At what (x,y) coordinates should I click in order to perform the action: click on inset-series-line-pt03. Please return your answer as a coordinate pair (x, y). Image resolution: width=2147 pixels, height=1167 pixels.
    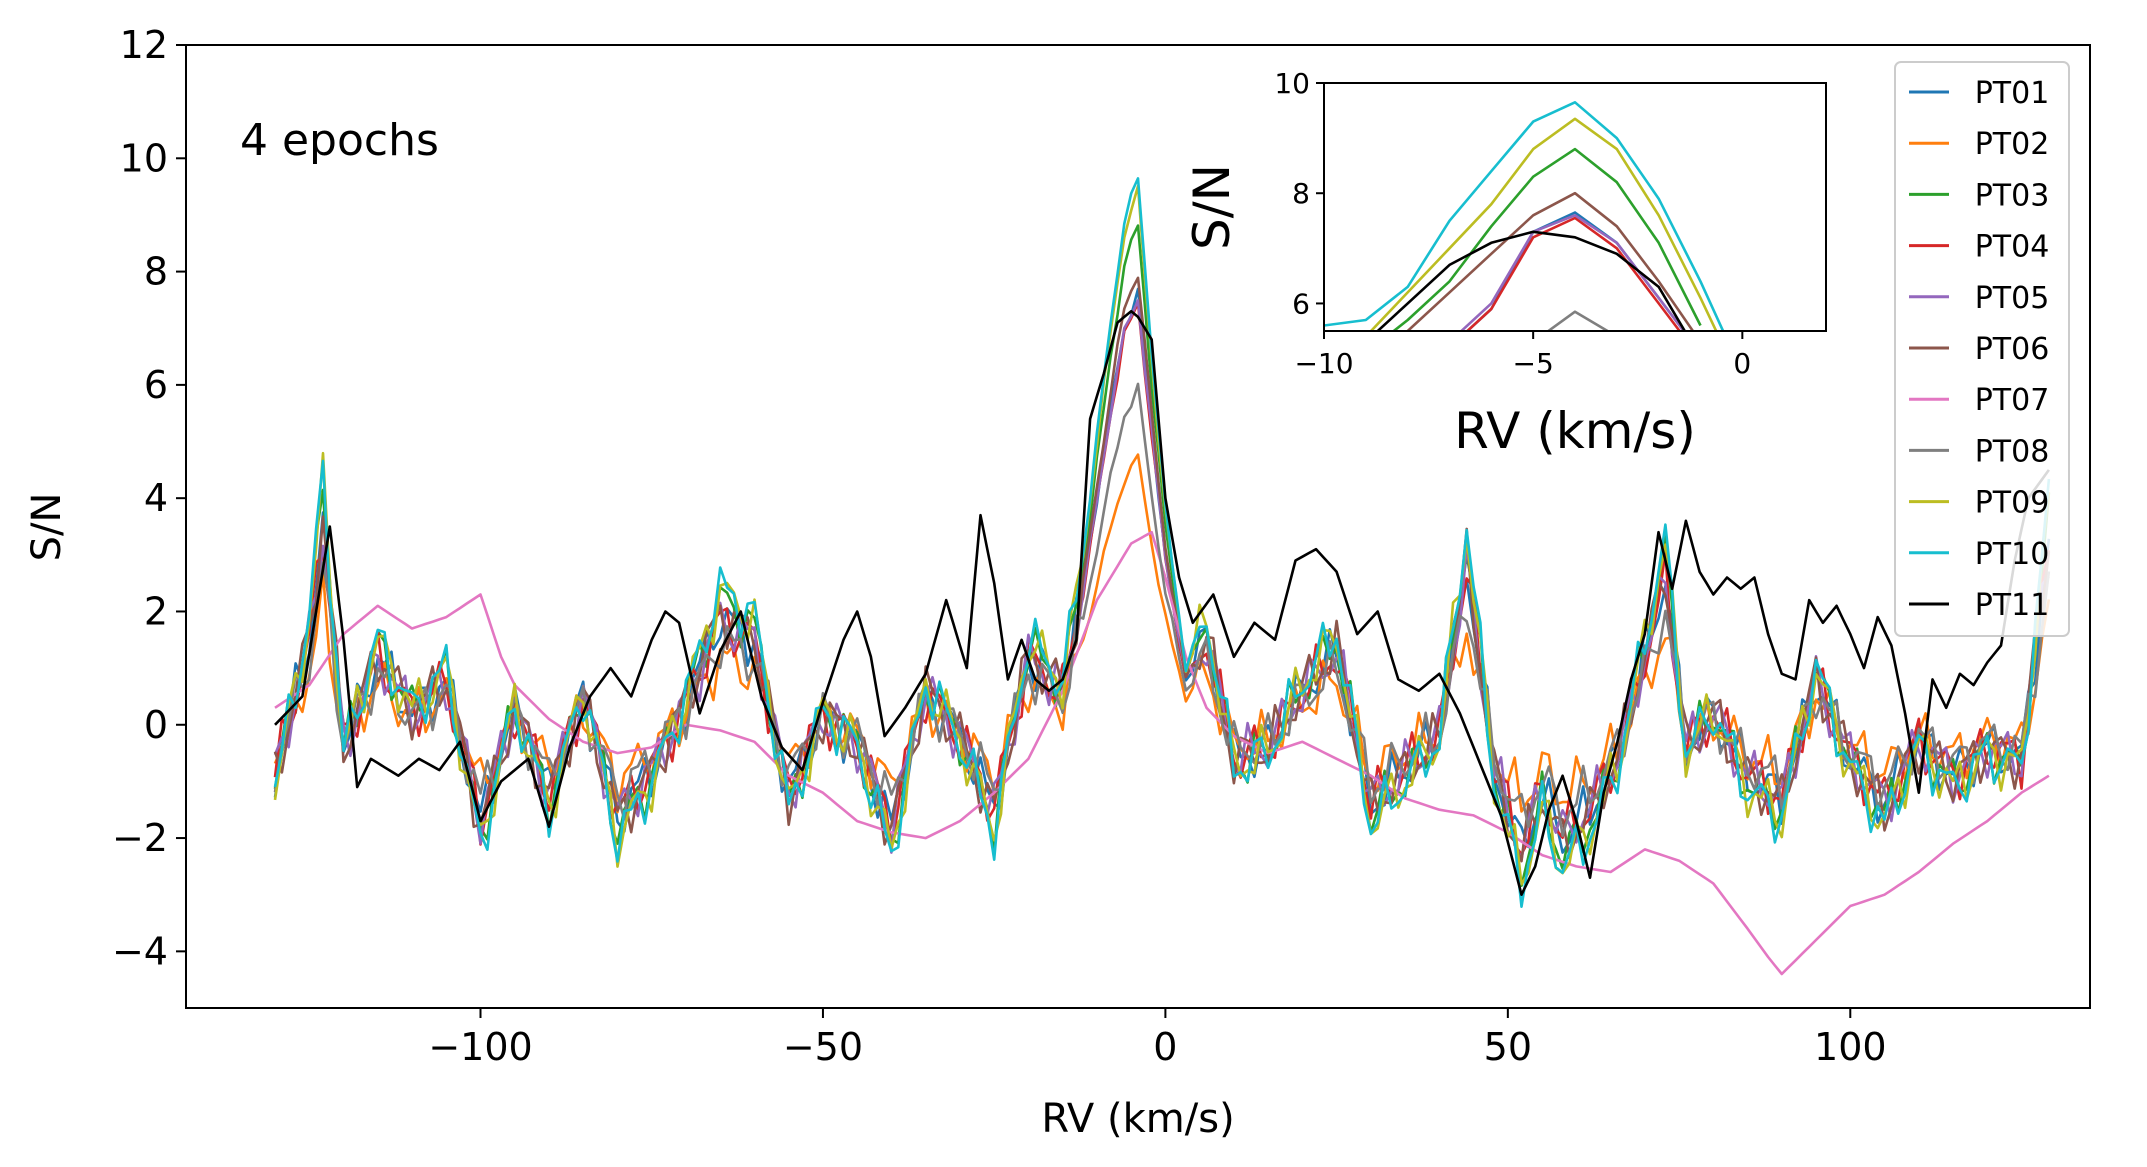
    Looking at the image, I should click on (1546, 239).